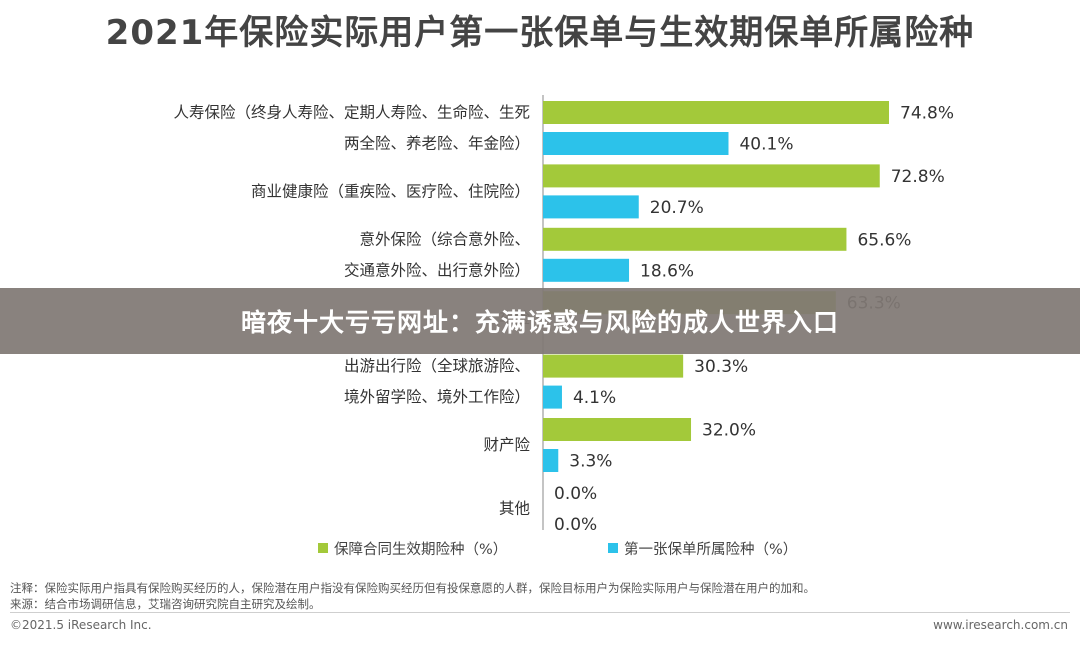 Image resolution: width=1080 pixels, height=648 pixels. I want to click on data-label: 32.0%, so click(729, 431).